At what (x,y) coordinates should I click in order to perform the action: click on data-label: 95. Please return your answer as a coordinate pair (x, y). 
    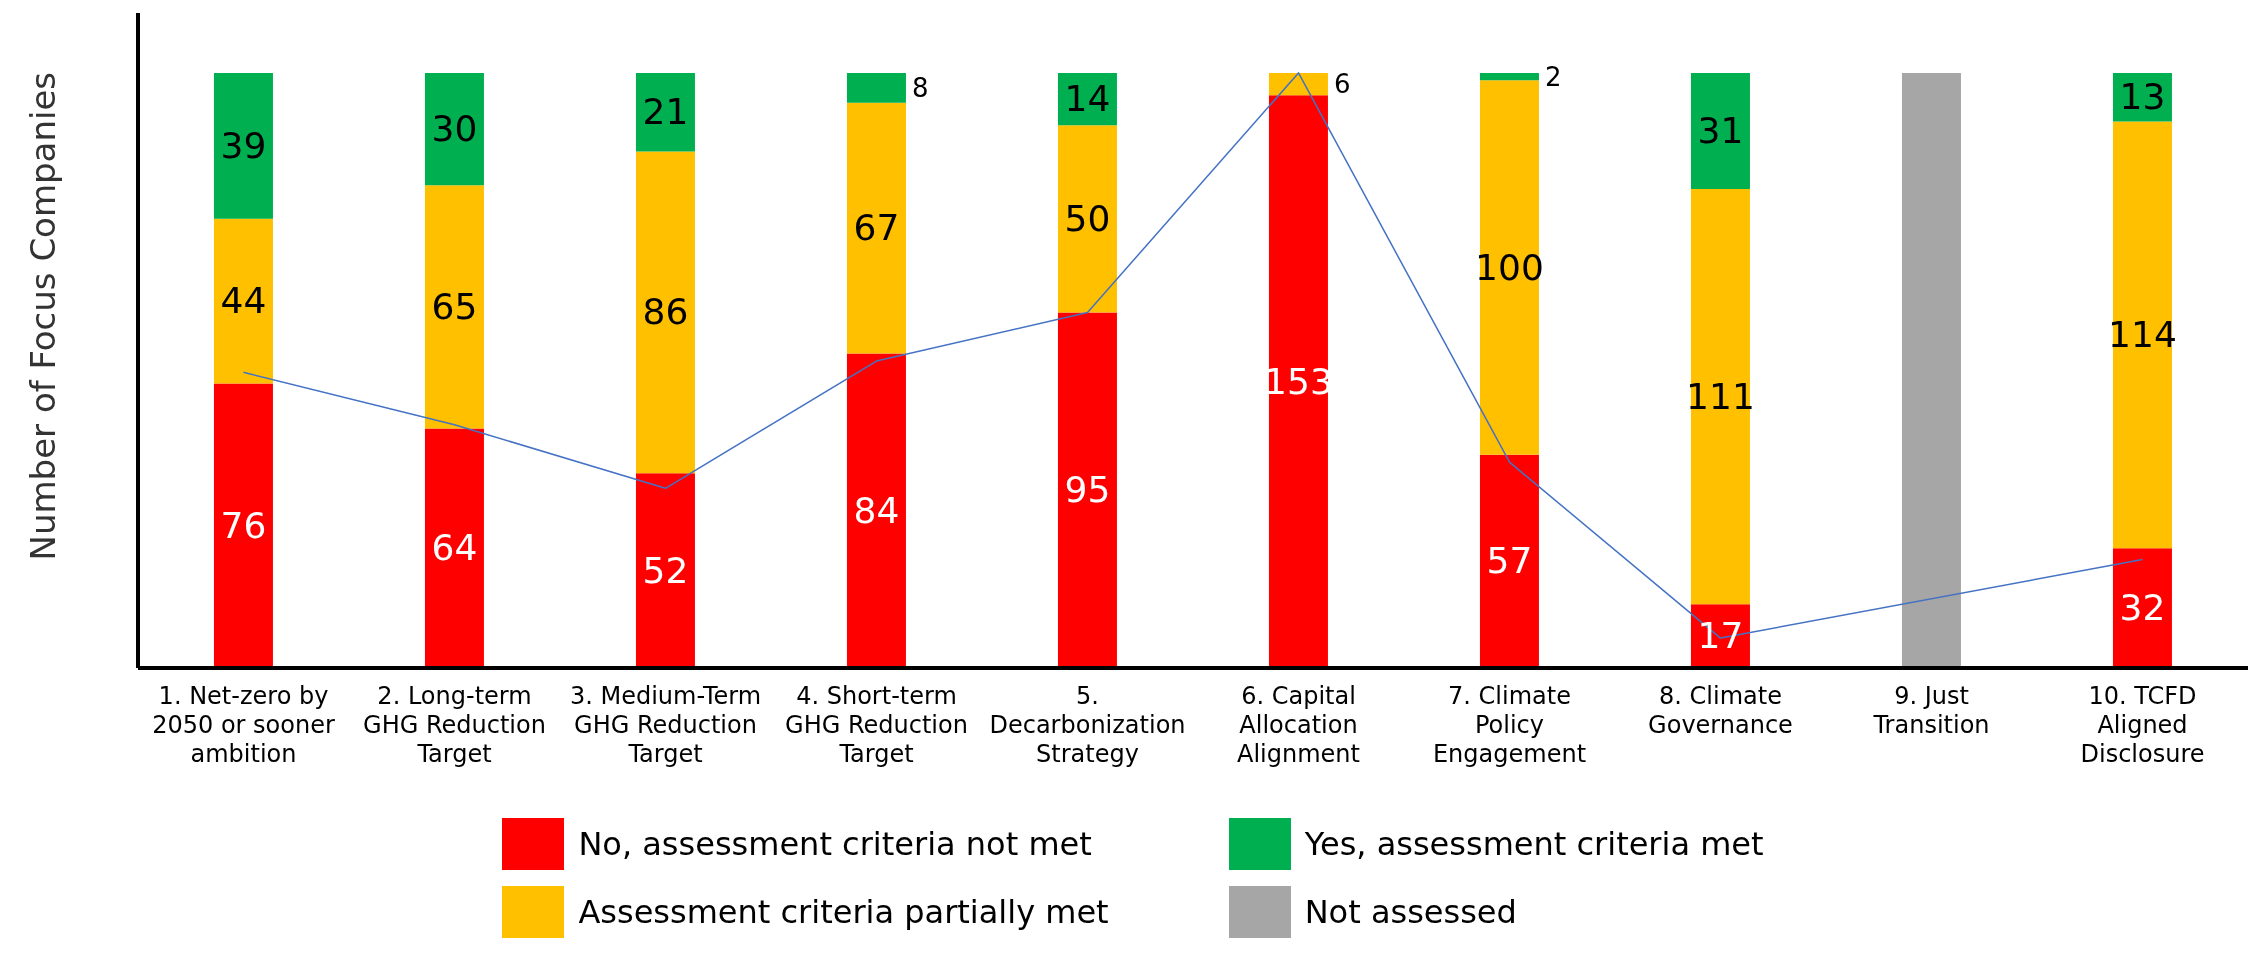
    Looking at the image, I should click on (1087, 490).